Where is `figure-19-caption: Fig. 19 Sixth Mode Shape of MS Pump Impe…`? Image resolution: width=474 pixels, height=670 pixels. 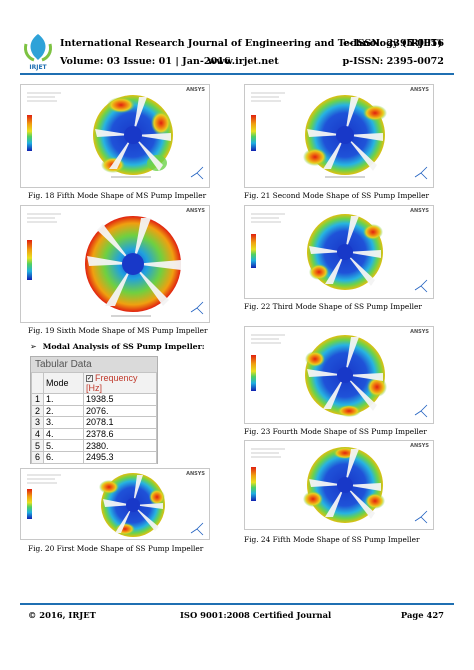
figure-19-caption: Fig. 19 Sixth Mode Shape of MS Pump Impe… is located at coordinates (118, 330).